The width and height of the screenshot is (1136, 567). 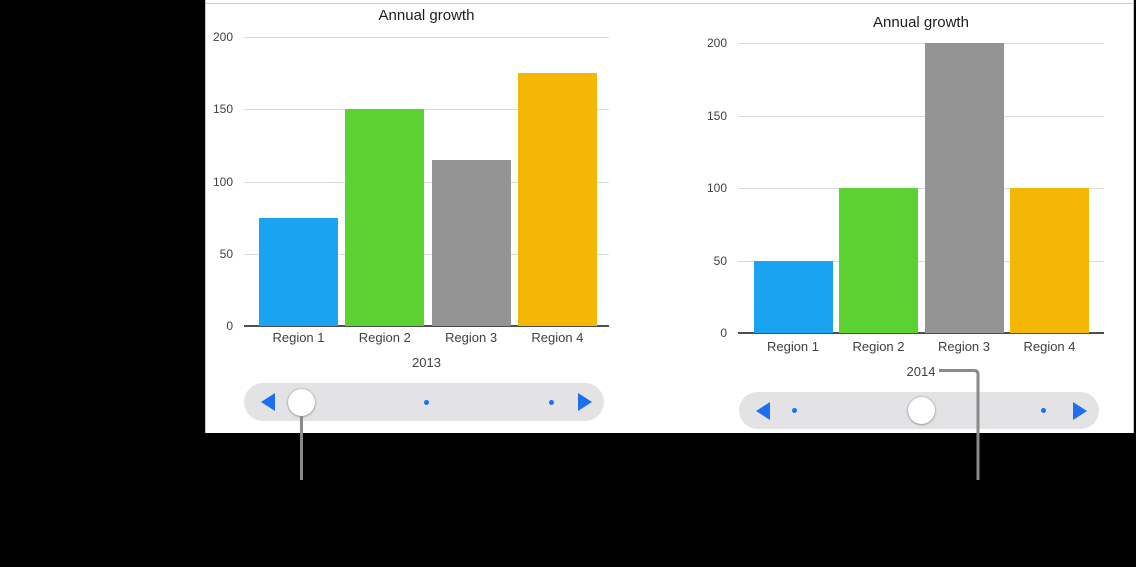 What do you see at coordinates (921, 371) in the screenshot?
I see `x-axis-title: 2014` at bounding box center [921, 371].